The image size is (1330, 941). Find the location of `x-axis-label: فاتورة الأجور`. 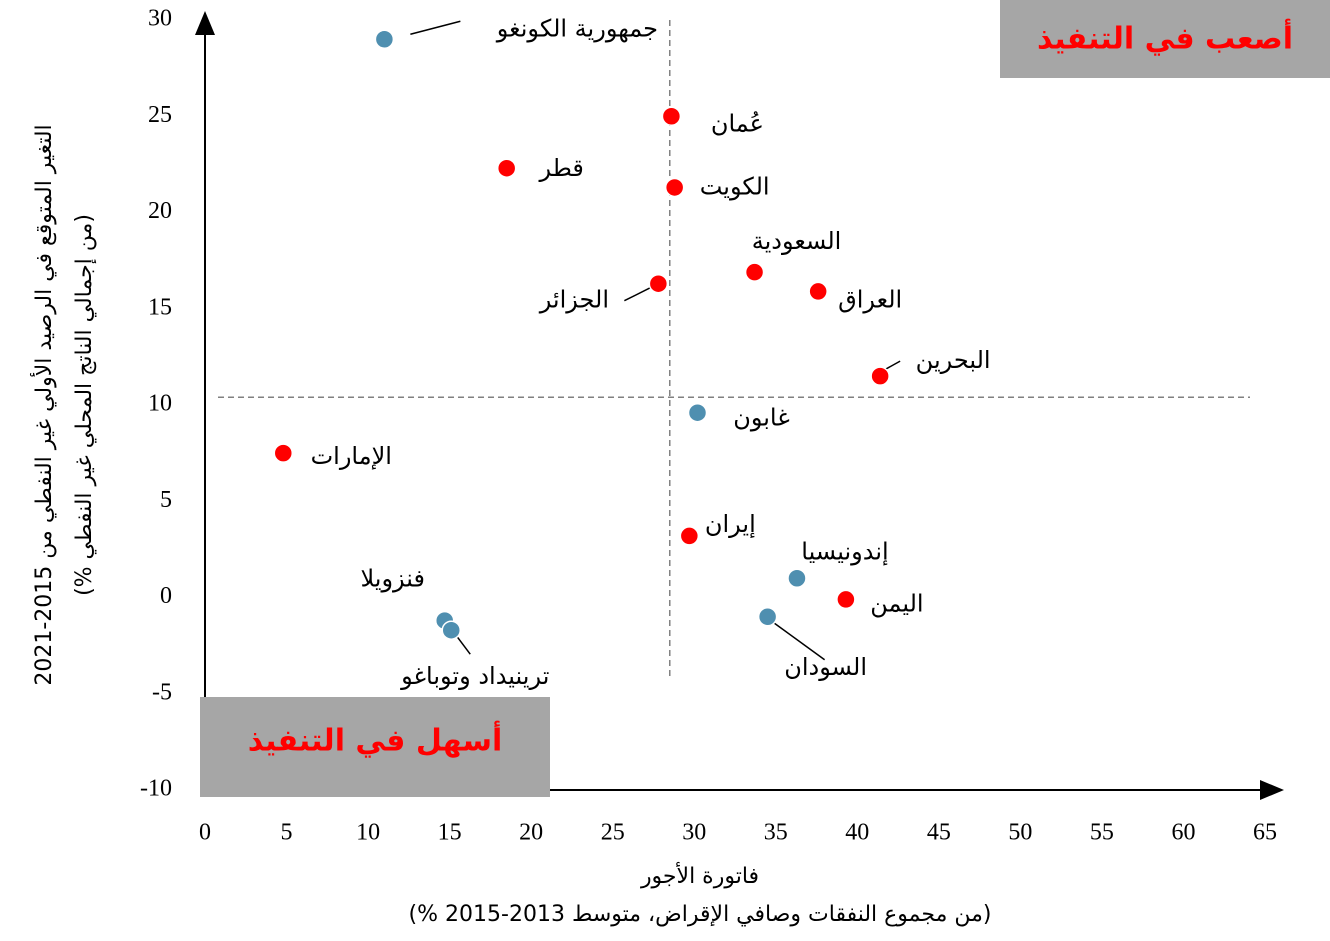

x-axis-label: فاتورة الأجور is located at coordinates (699, 875).